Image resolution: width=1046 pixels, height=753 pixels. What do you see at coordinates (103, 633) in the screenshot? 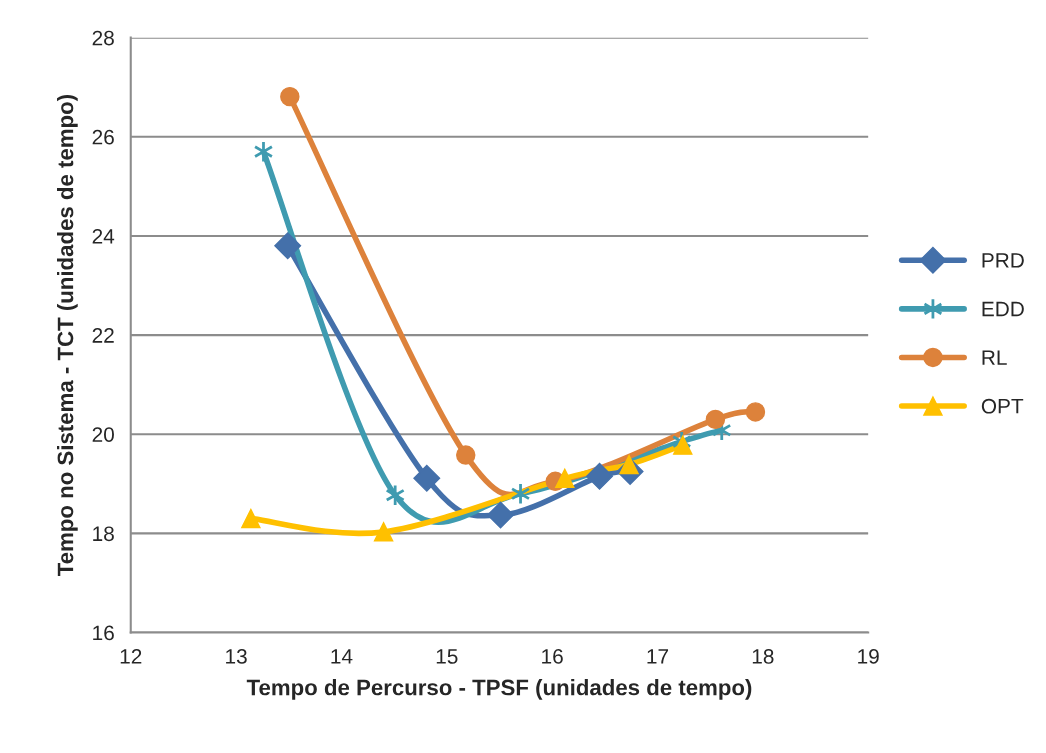
I see `y-tick-label: 16` at bounding box center [103, 633].